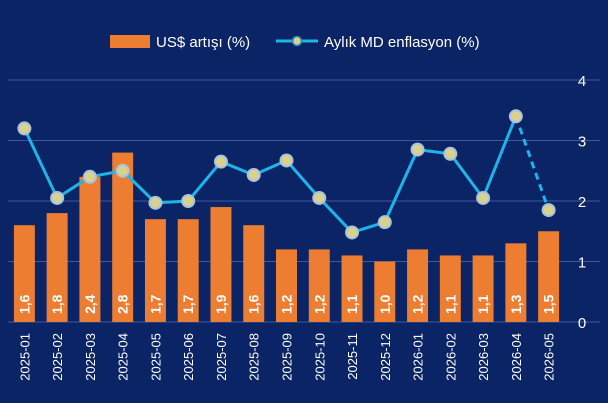  Describe the element at coordinates (203, 42) in the screenshot. I see `legend-label-bar: US$ artışı (%)` at that location.